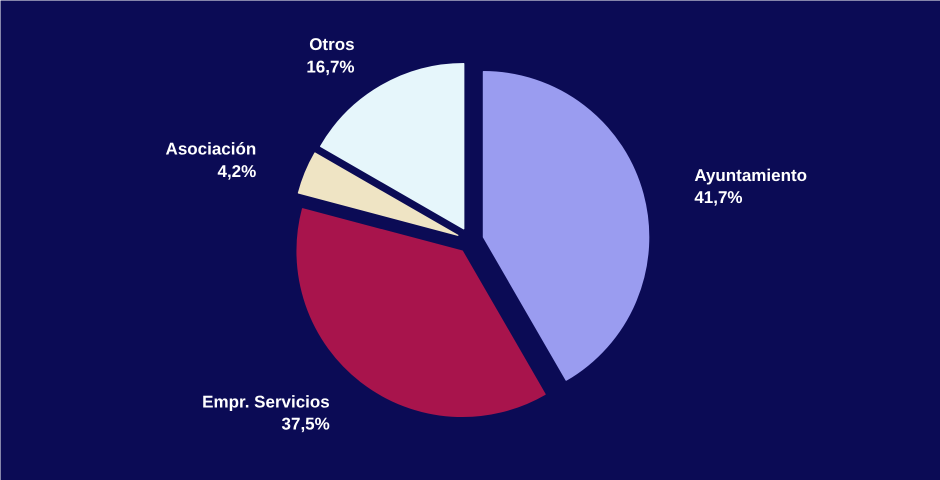 The width and height of the screenshot is (940, 480). I want to click on slice-label: Empr. Servicios, so click(266, 402).